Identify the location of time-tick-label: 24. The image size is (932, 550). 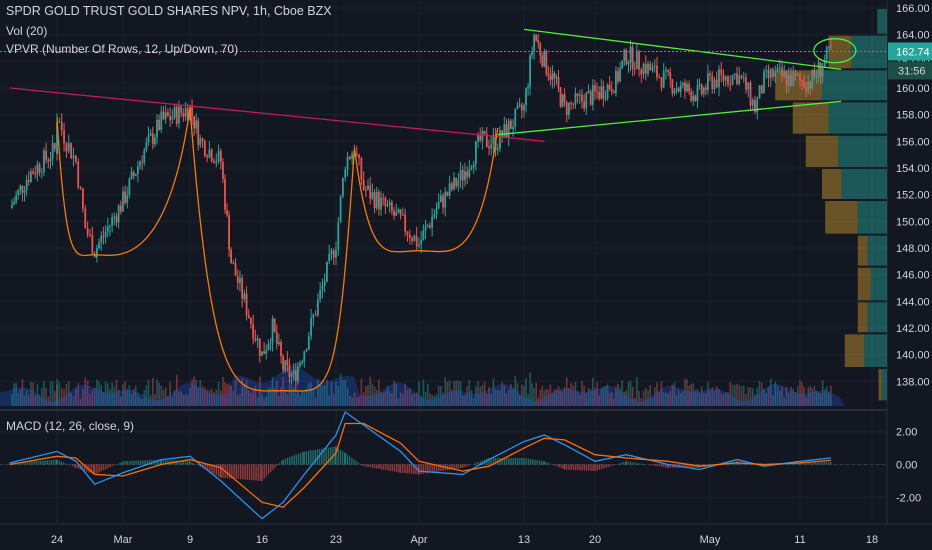
(57, 540).